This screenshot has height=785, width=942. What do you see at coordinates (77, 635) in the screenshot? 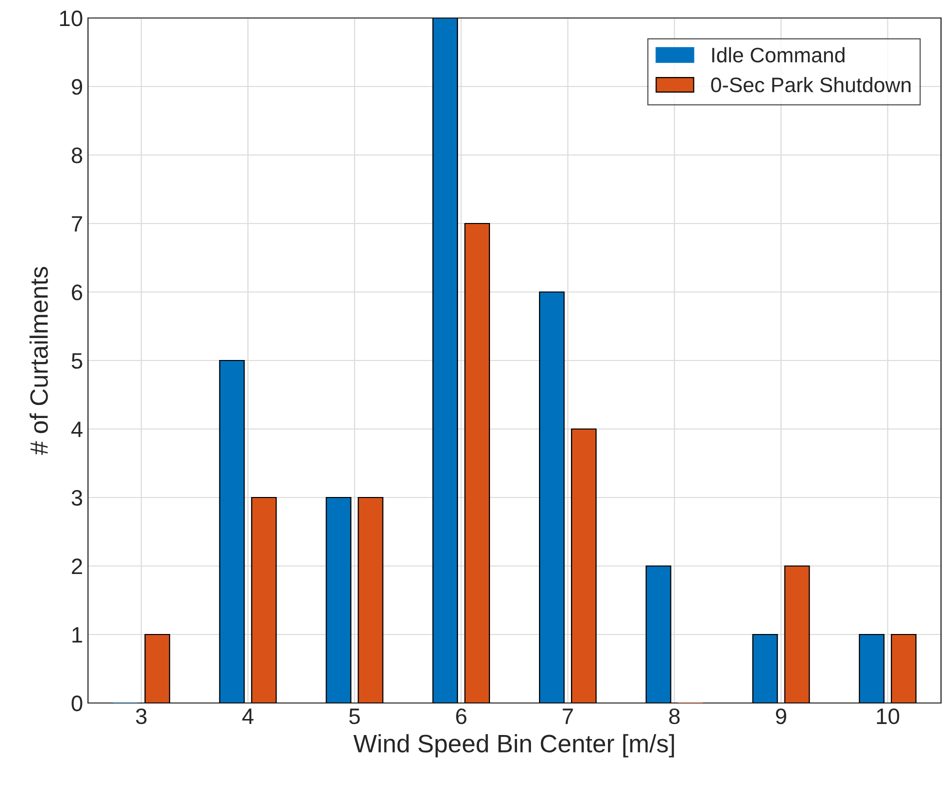
I see `y-tick-label: 1` at bounding box center [77, 635].